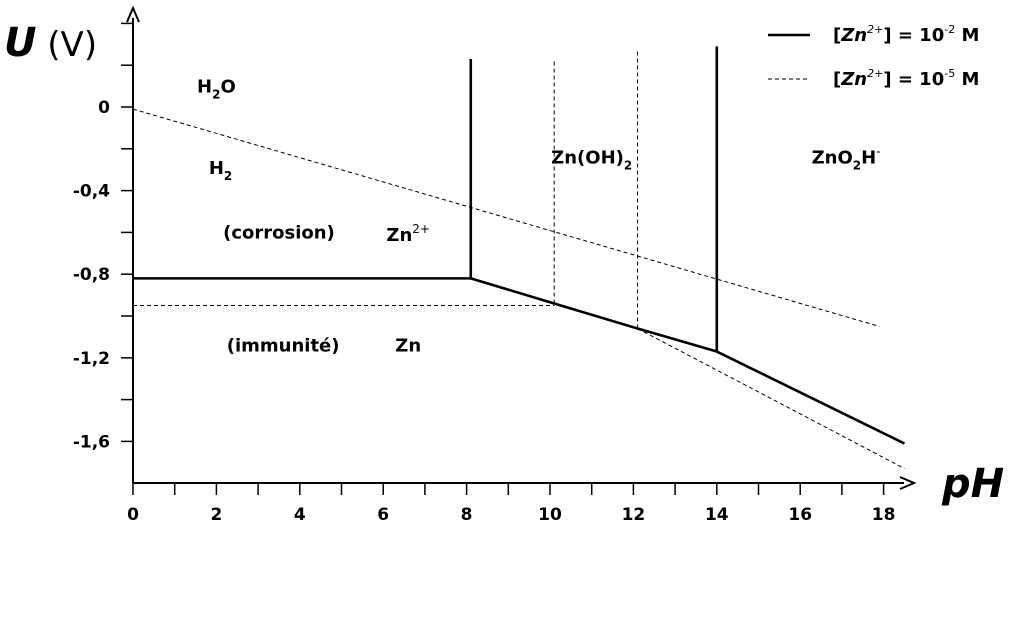  What do you see at coordinates (634, 515) in the screenshot?
I see `x-tick-label: 12` at bounding box center [634, 515].